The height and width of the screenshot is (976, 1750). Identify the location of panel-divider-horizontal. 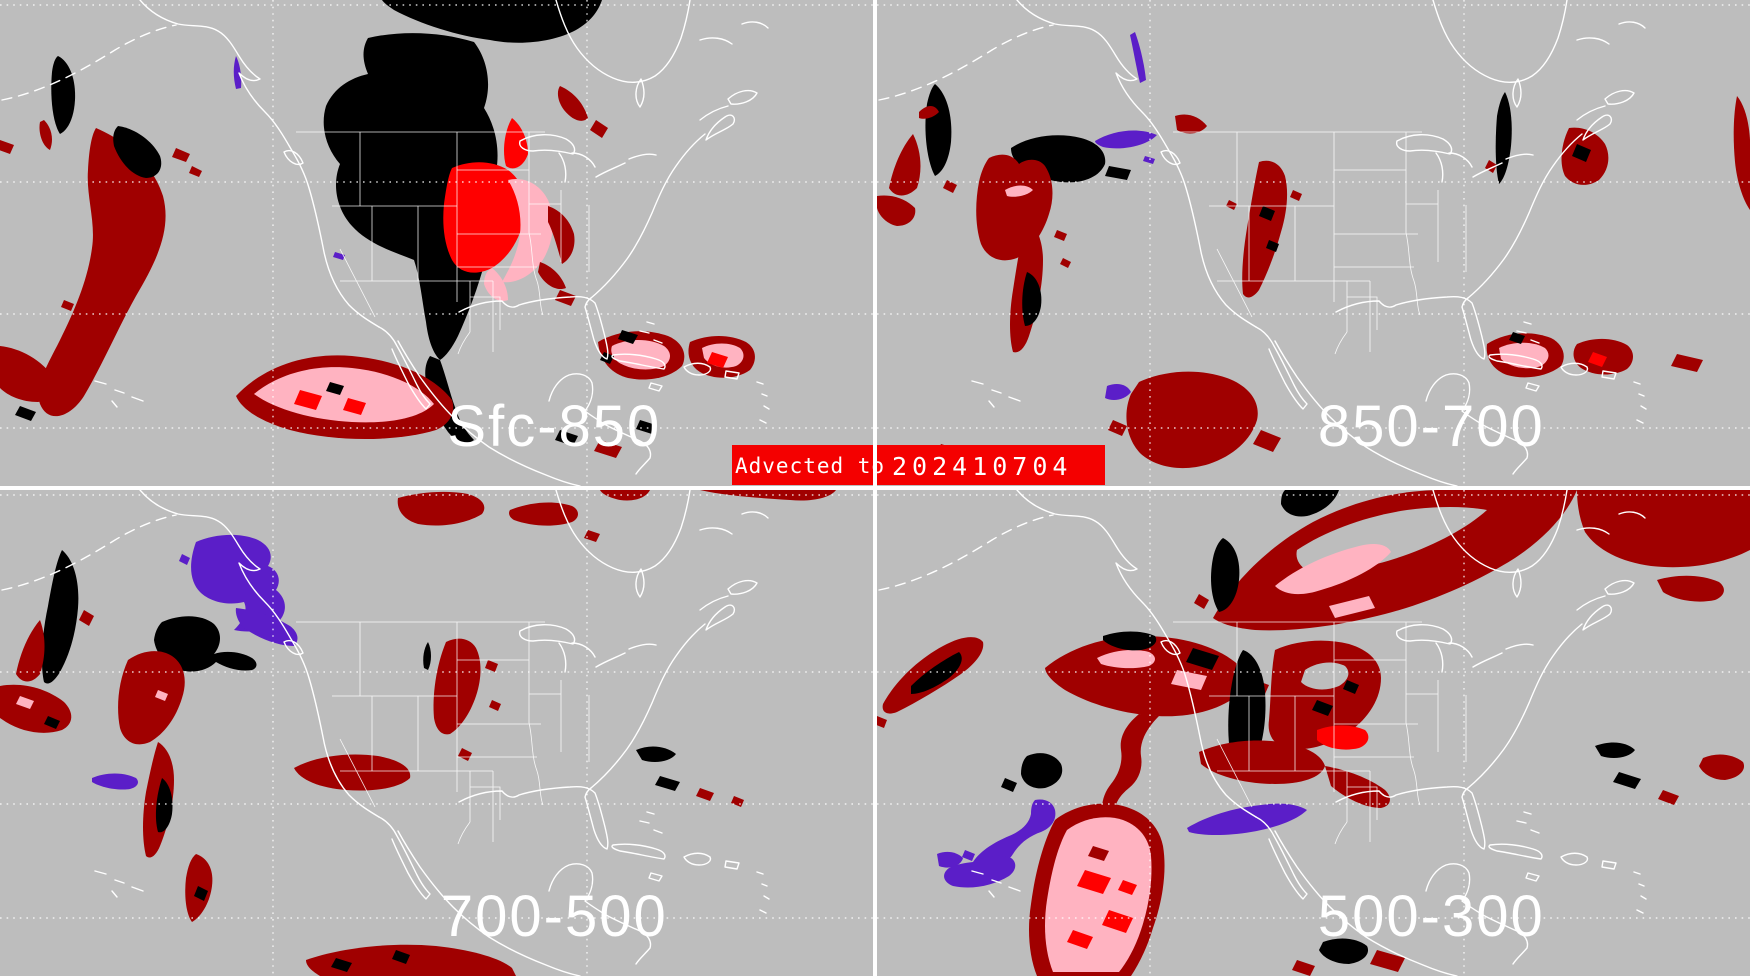
(875, 488).